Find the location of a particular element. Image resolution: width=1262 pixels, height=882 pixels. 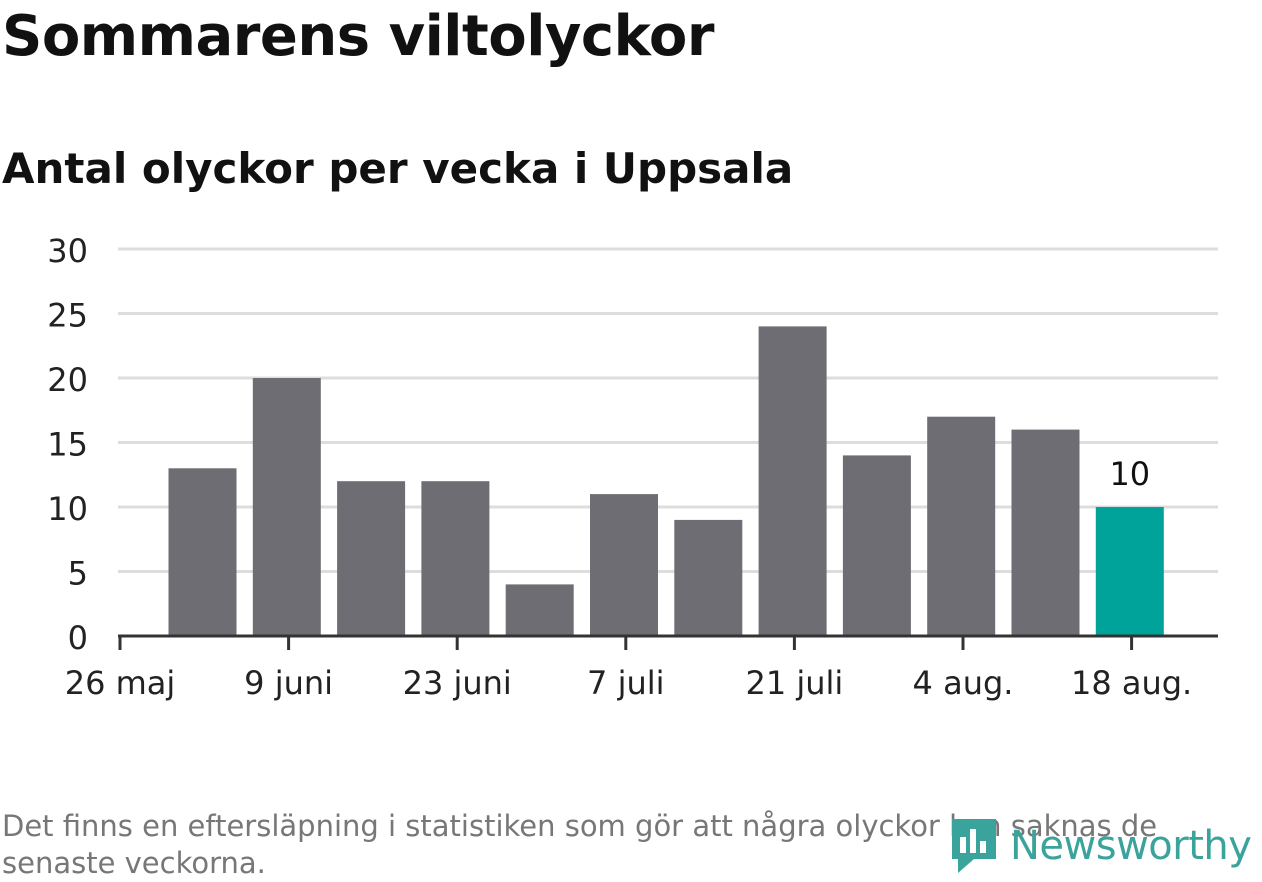

data-label: 10 is located at coordinates (1129, 474).